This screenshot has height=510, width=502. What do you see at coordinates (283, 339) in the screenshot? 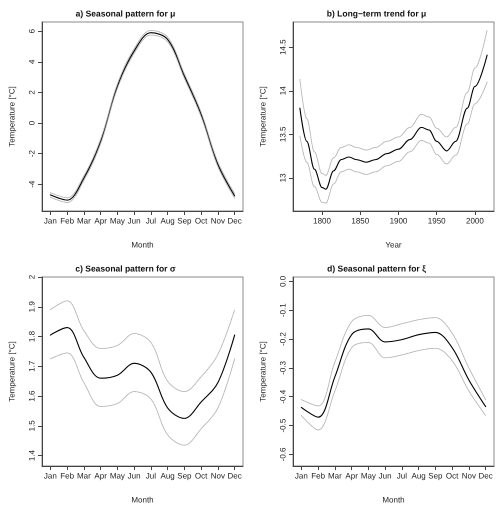
I see `y-tick-label: -0.2` at bounding box center [283, 339].